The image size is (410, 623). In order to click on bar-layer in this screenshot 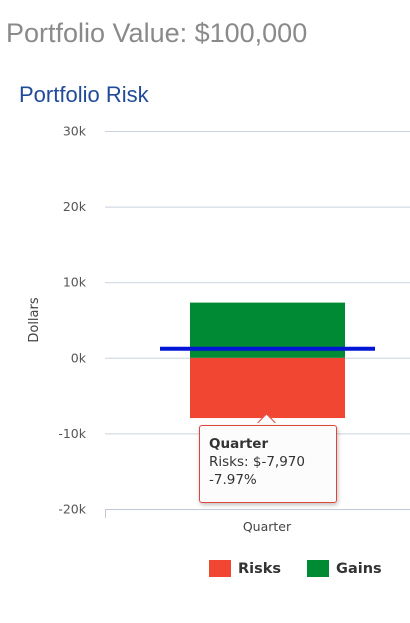, I will do `click(267, 360)`.